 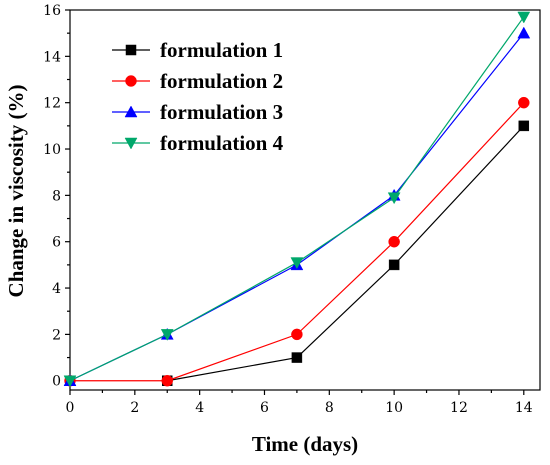 What do you see at coordinates (56, 335) in the screenshot?
I see `y-tick-label: 2` at bounding box center [56, 335].